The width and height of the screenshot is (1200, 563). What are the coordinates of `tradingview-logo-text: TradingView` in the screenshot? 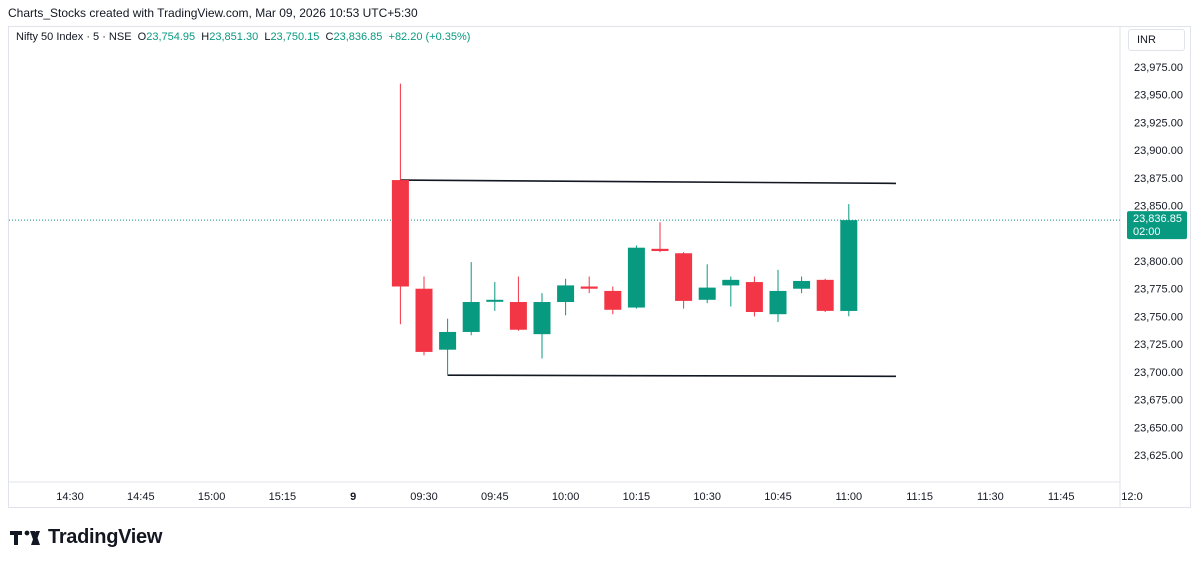 It's located at (105, 537).